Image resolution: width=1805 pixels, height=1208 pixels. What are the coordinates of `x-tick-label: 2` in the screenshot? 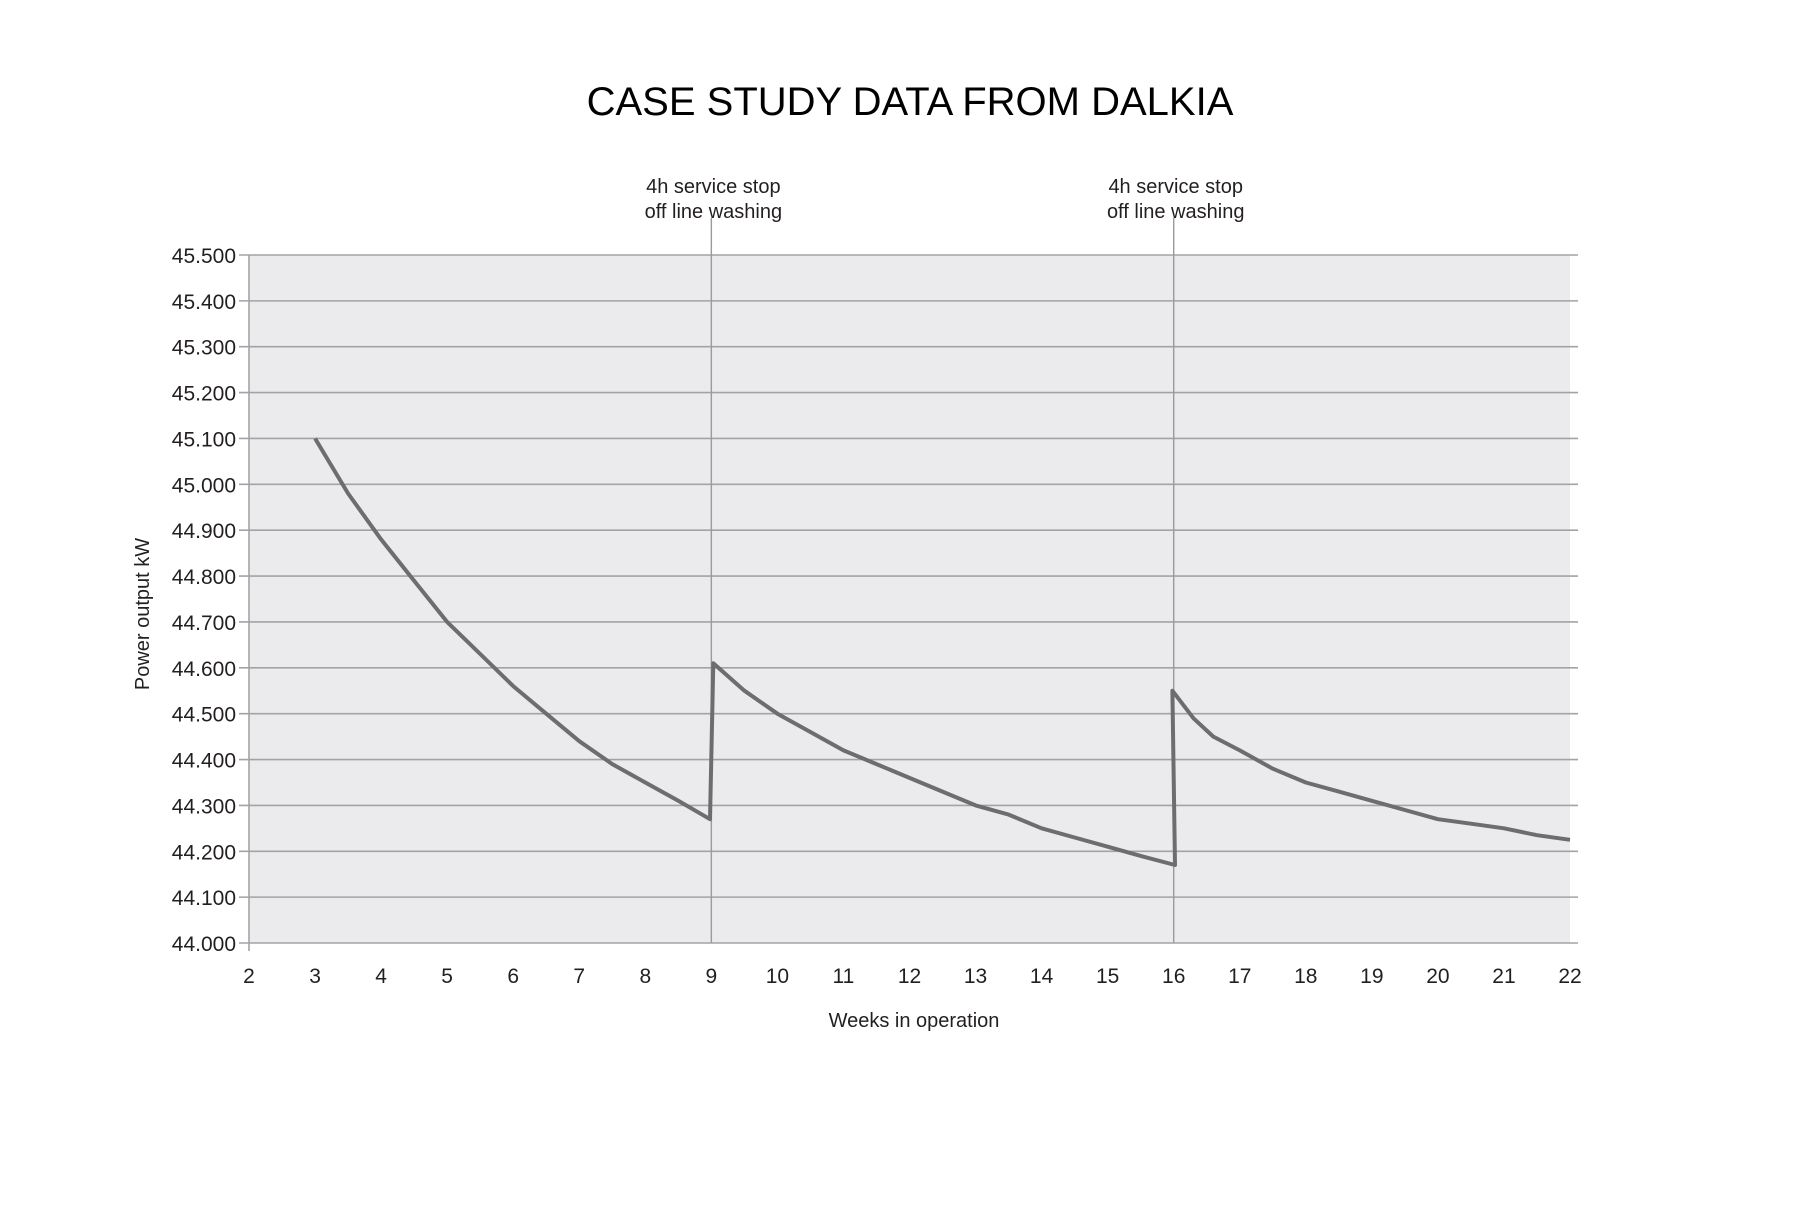 It's located at (249, 976).